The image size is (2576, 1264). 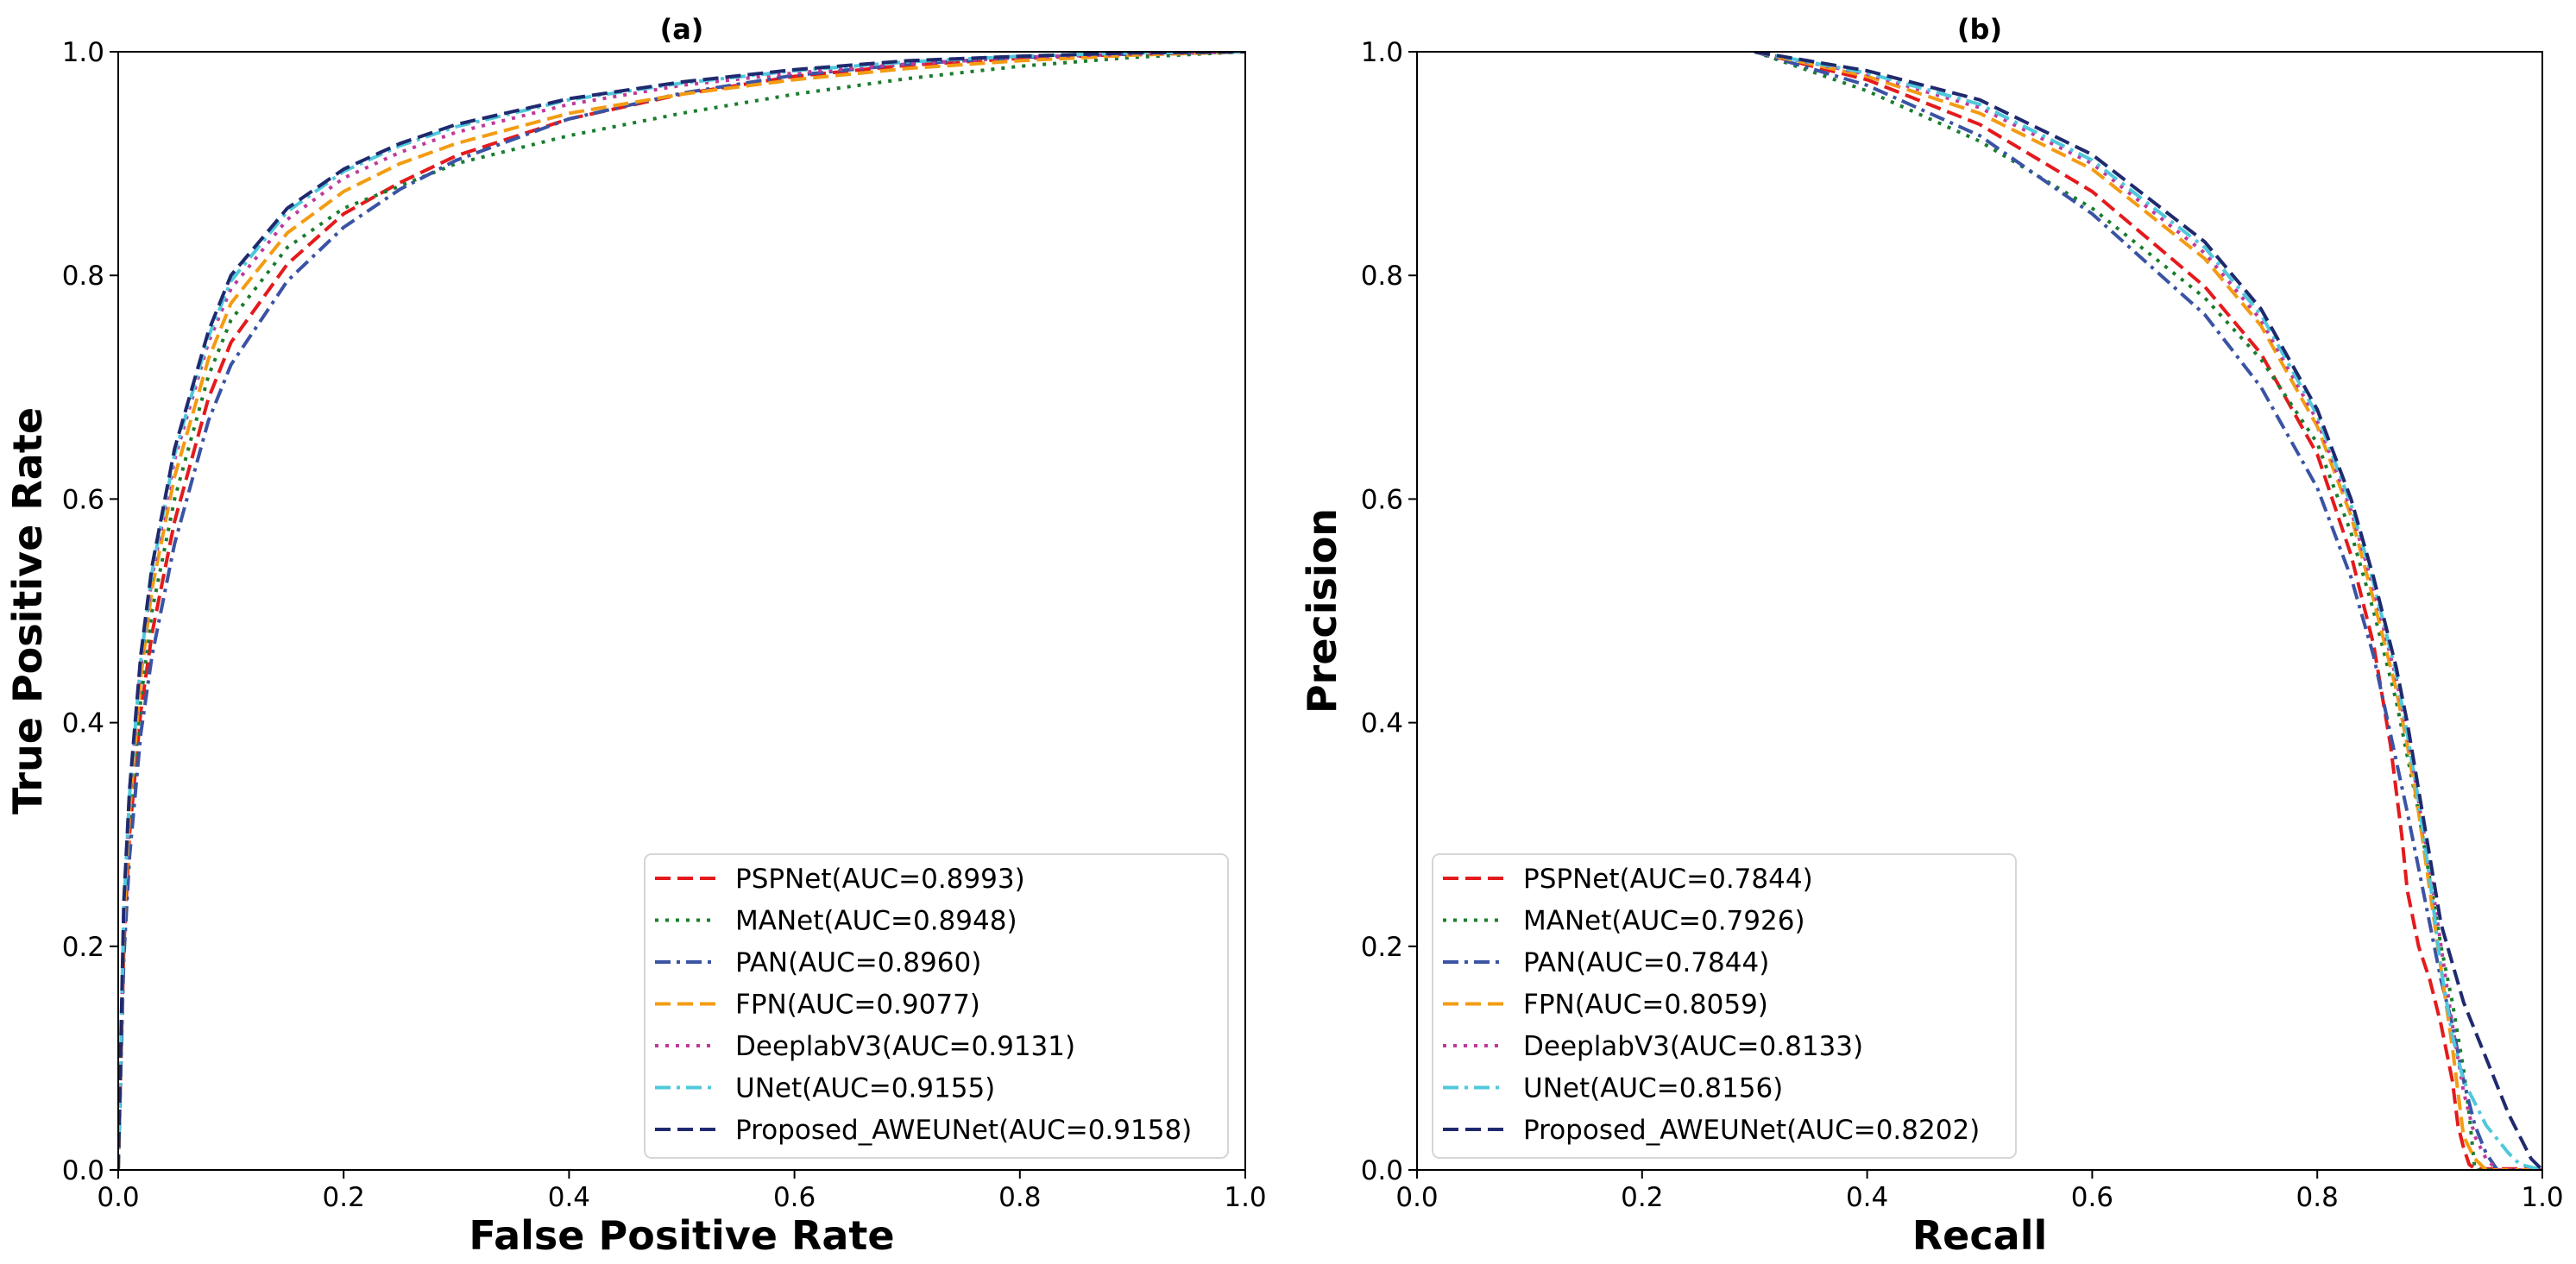 What do you see at coordinates (876, 921) in the screenshot?
I see `panel-a-legend-label-1: MANet(AUC=0.8948)` at bounding box center [876, 921].